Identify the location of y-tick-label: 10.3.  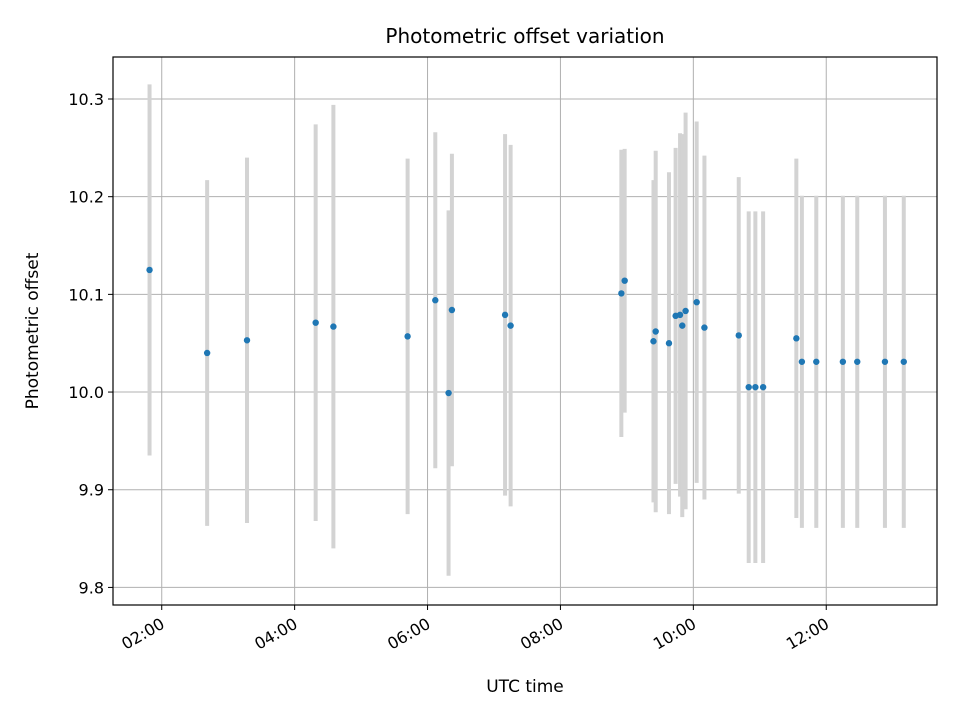
(86, 99).